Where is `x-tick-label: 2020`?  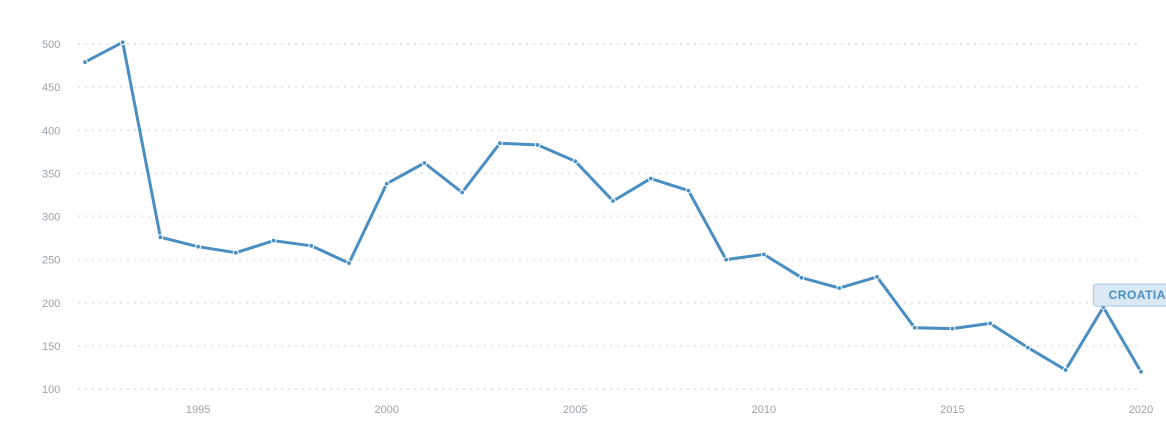
x-tick-label: 2020 is located at coordinates (1141, 410).